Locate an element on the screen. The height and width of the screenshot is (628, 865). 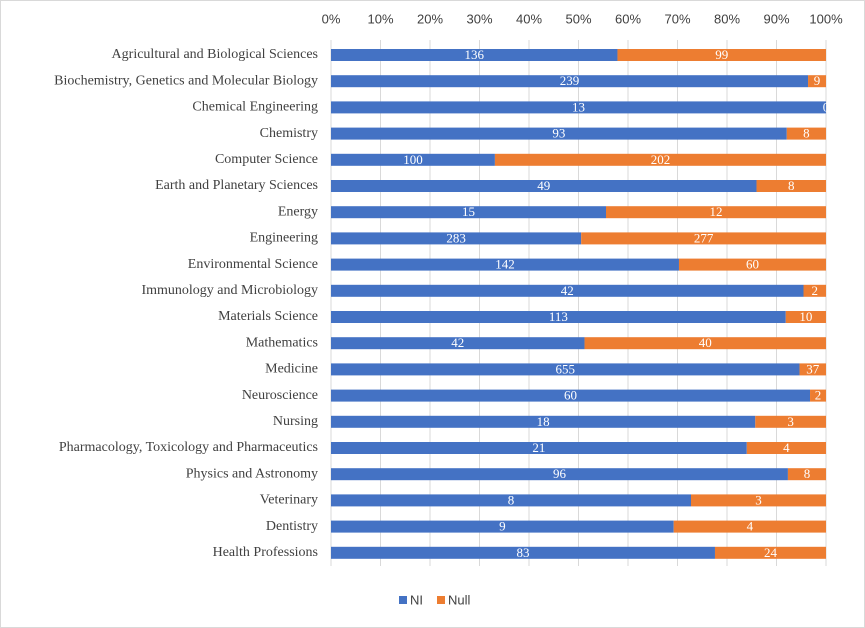
y-tick-label: Energy is located at coordinates (298, 211).